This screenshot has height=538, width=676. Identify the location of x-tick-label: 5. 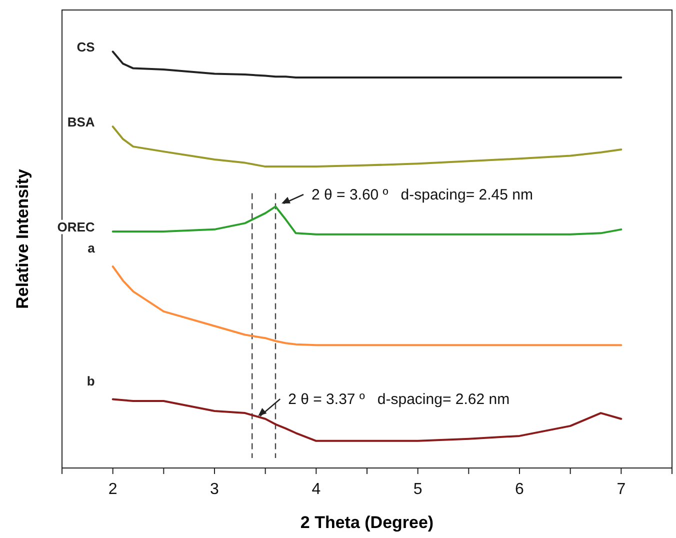
(417, 489).